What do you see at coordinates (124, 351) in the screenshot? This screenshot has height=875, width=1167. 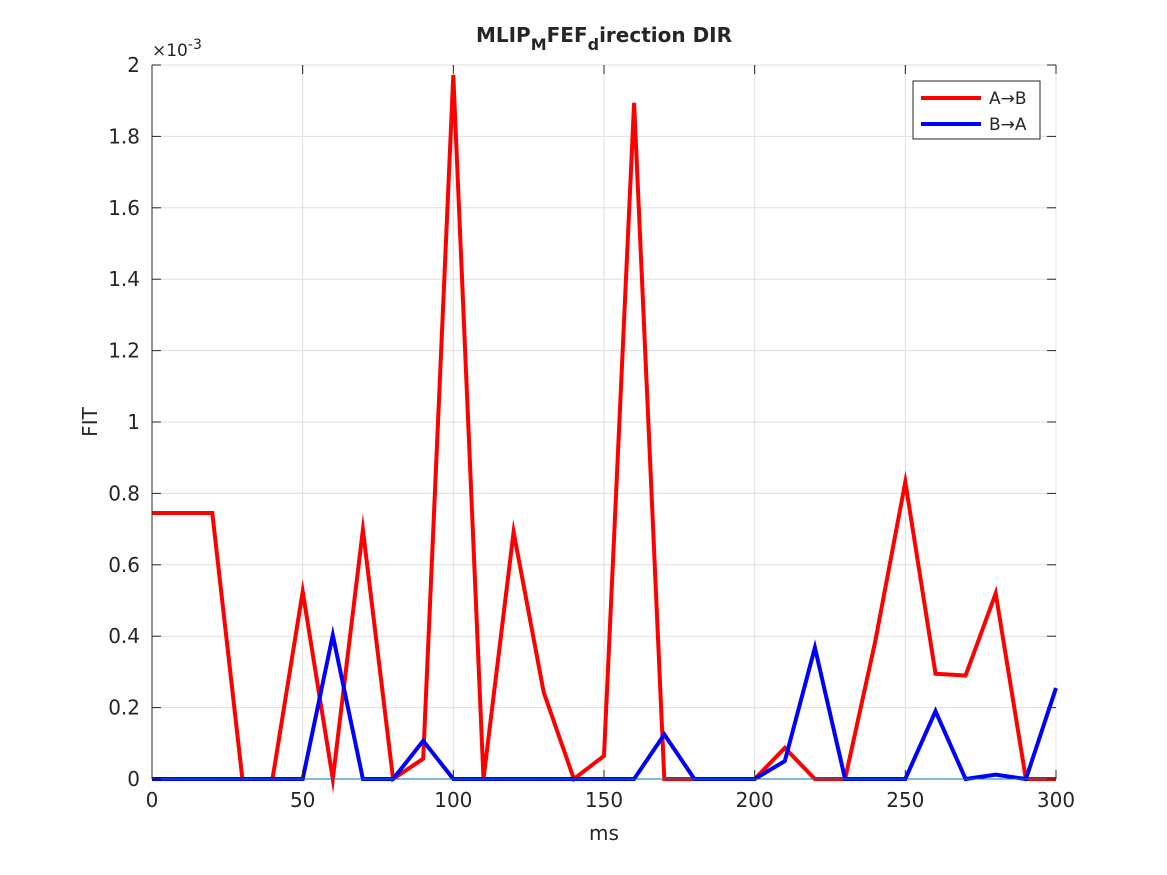 I see `y-tick-label: 1.2` at bounding box center [124, 351].